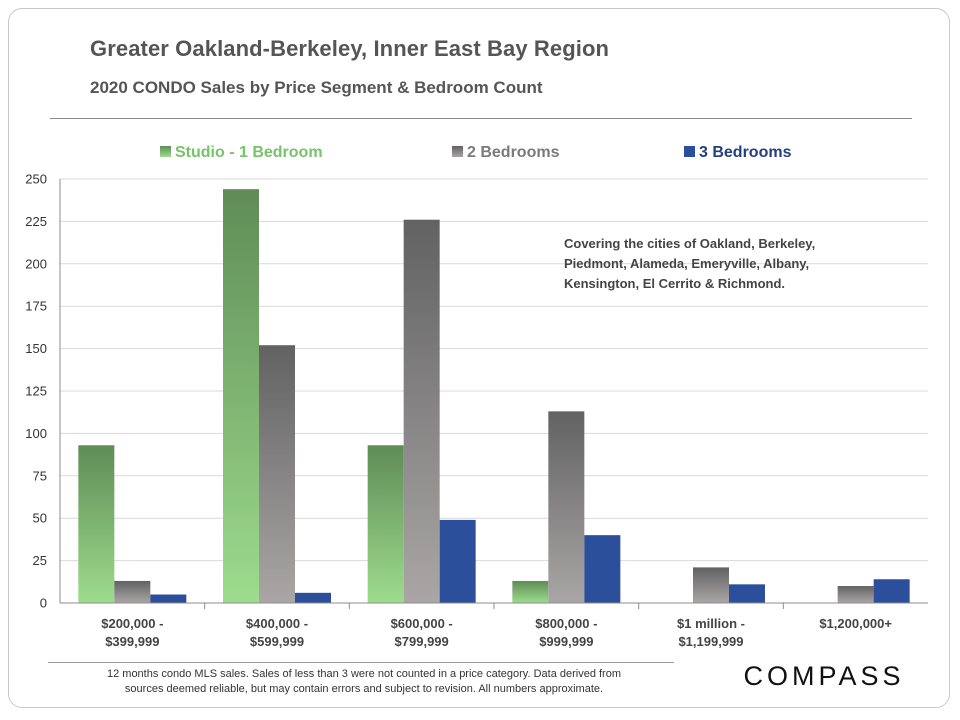 This screenshot has height=720, width=960. I want to click on y-tick-label: 250, so click(36, 179).